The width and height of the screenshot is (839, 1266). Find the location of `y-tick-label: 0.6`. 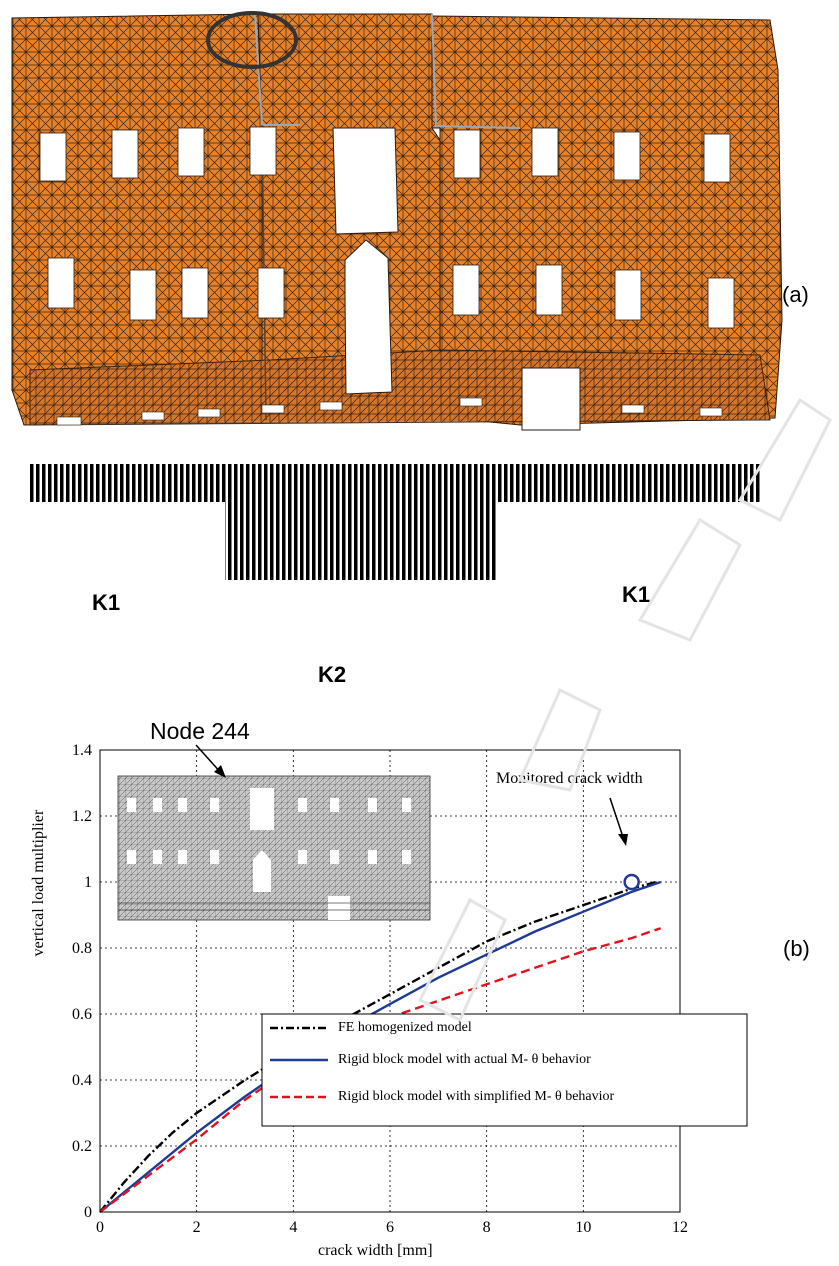

y-tick-label: 0.6 is located at coordinates (82, 1014).